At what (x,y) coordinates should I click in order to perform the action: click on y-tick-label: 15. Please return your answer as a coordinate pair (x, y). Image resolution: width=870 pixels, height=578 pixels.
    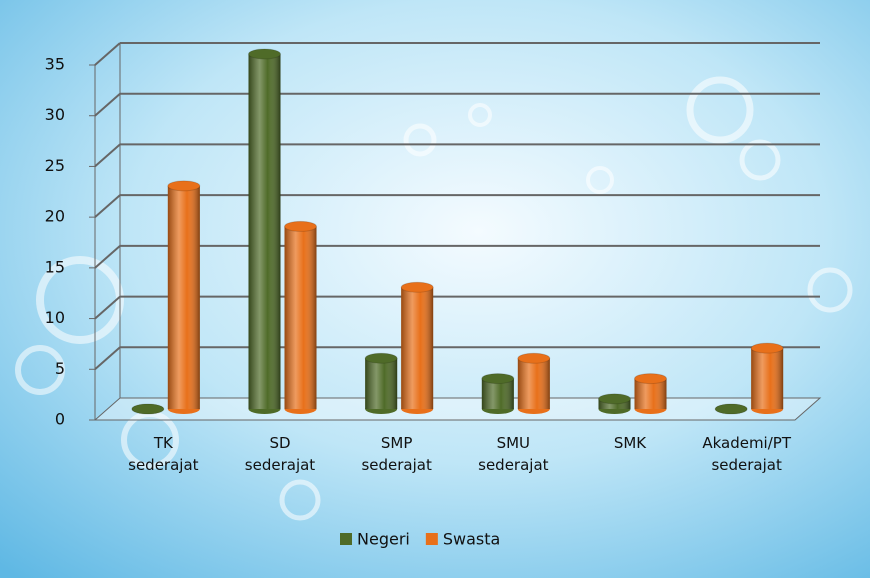
    Looking at the image, I should click on (55, 266).